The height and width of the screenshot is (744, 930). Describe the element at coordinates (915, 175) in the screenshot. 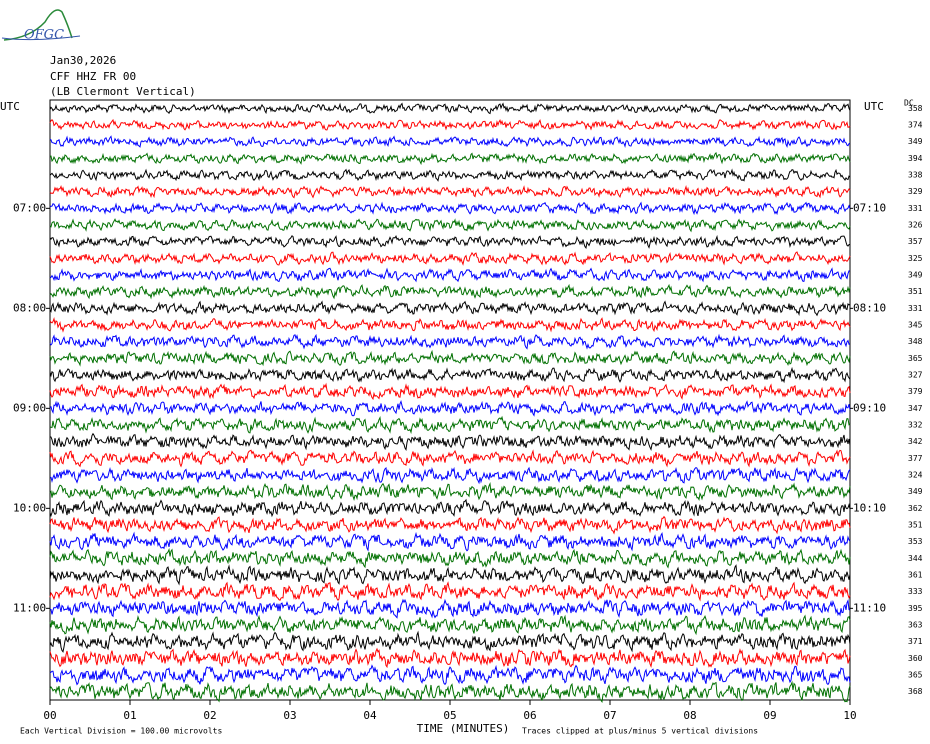

I see `trace-offset: 338` at that location.